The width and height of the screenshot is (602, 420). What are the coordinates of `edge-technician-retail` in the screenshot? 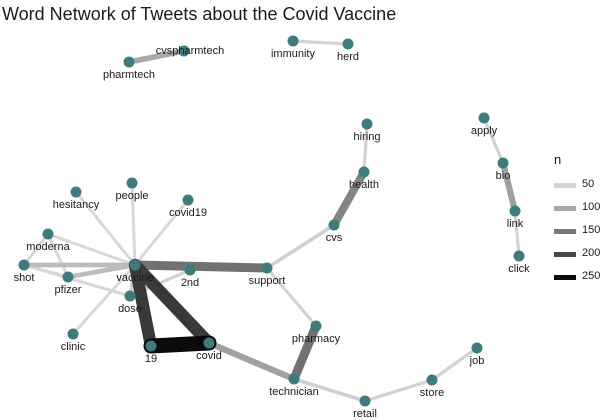 It's located at (329, 390).